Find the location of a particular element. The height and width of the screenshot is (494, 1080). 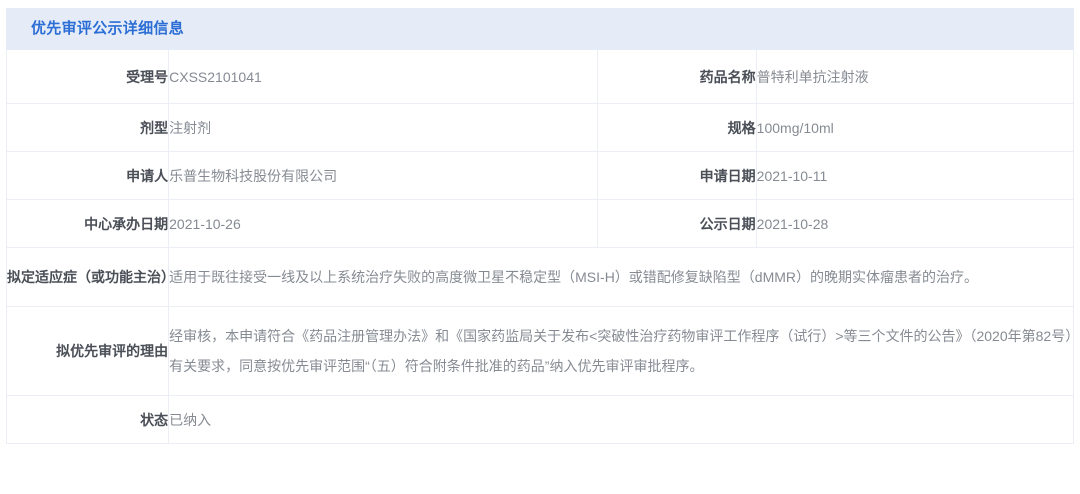

field-label-priority-reason: 拟优先审评的理由 is located at coordinates (87, 351).